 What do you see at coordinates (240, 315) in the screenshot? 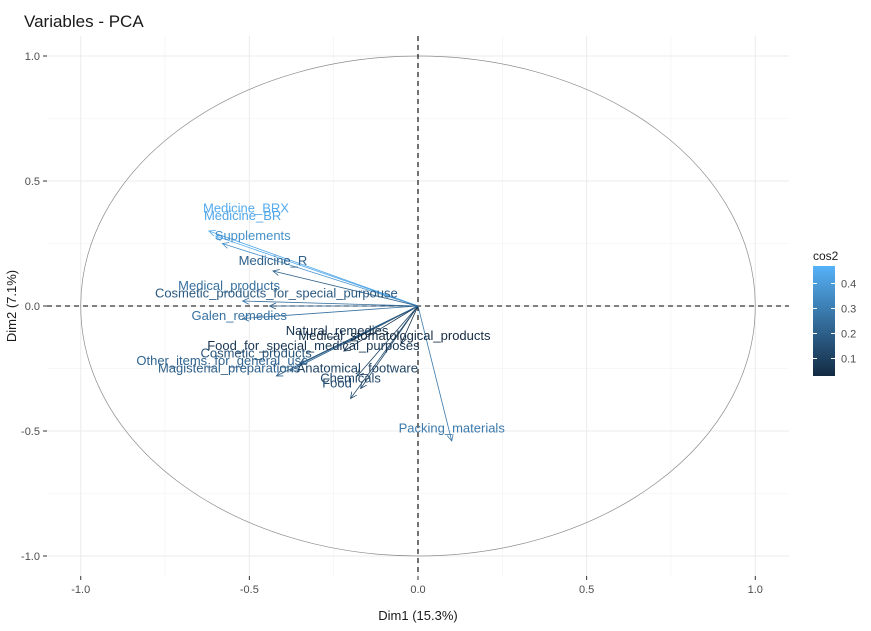
I see `variable-label: Galen_remedies` at bounding box center [240, 315].